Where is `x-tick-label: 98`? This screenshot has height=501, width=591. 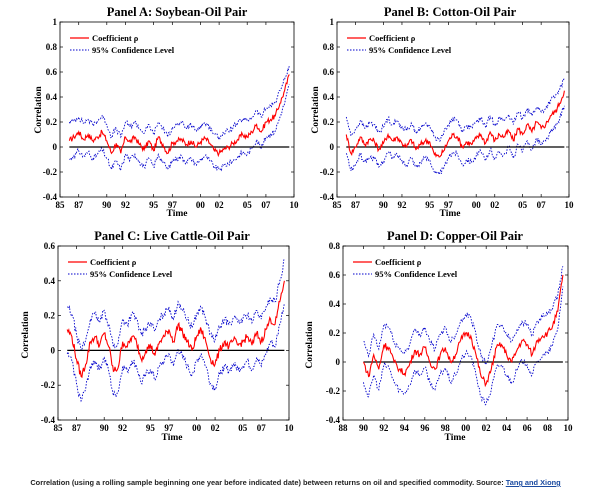
x-tick-label: 98 is located at coordinates (446, 428).